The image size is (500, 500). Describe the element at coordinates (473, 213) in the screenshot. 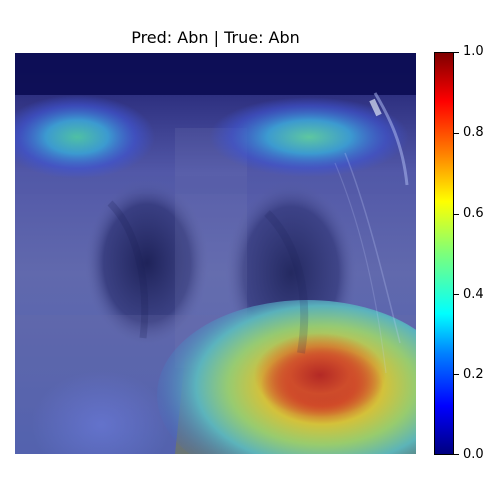

I see `colorbar-label-3: 0.6` at that location.